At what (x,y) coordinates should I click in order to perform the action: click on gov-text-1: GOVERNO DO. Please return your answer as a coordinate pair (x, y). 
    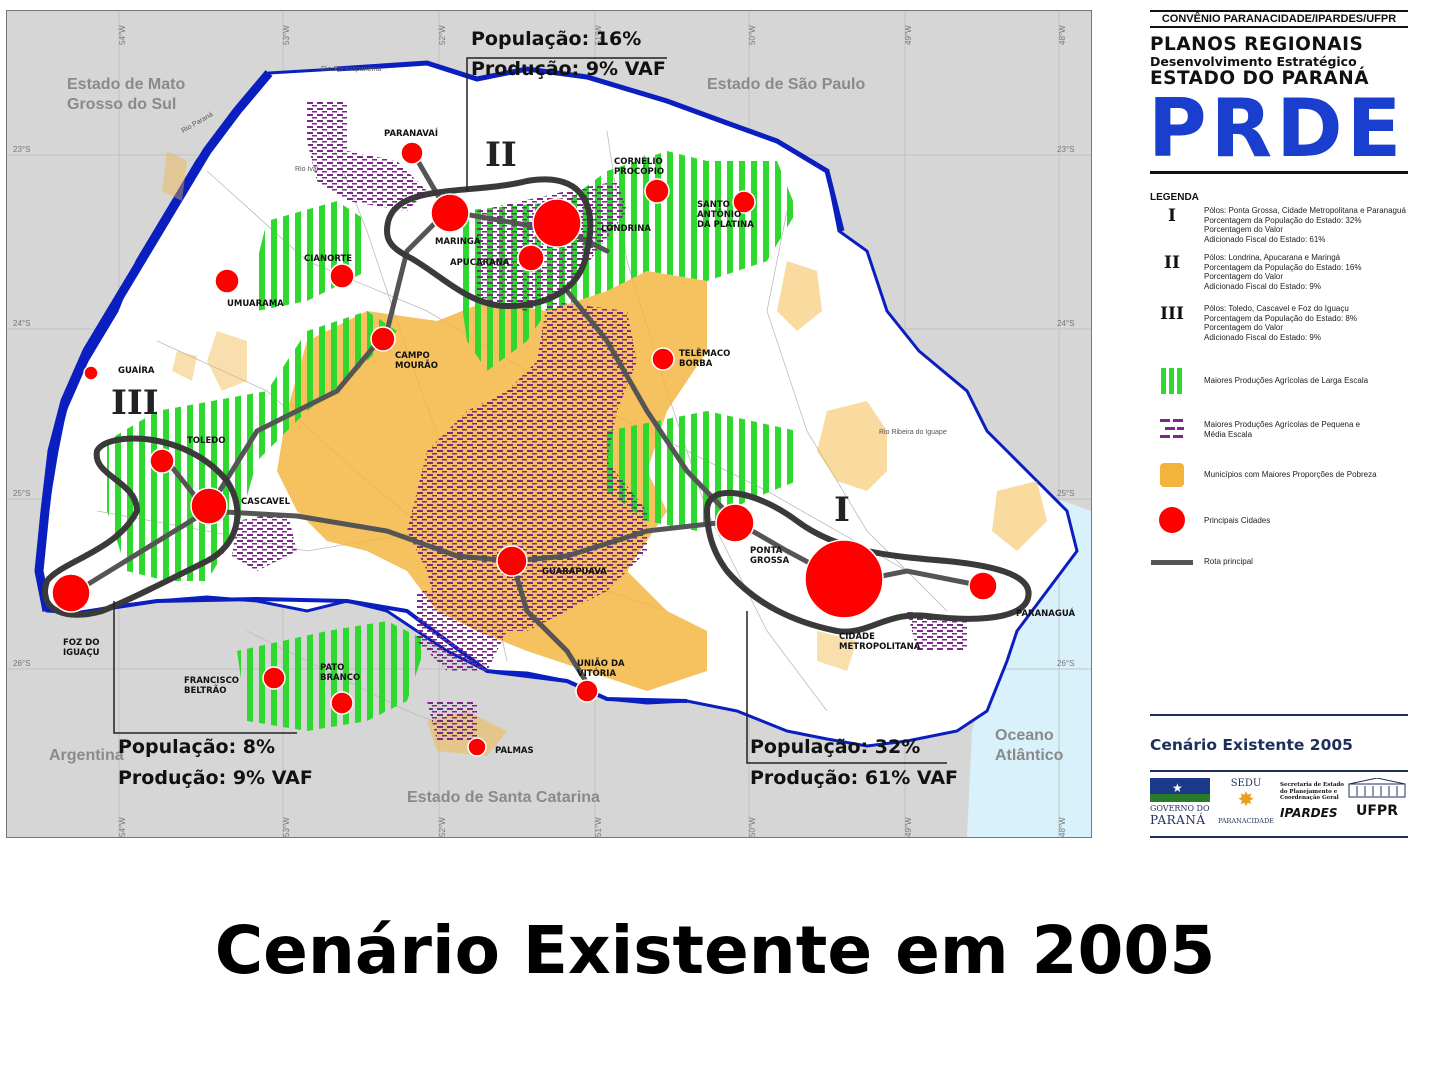
    Looking at the image, I should click on (1180, 808).